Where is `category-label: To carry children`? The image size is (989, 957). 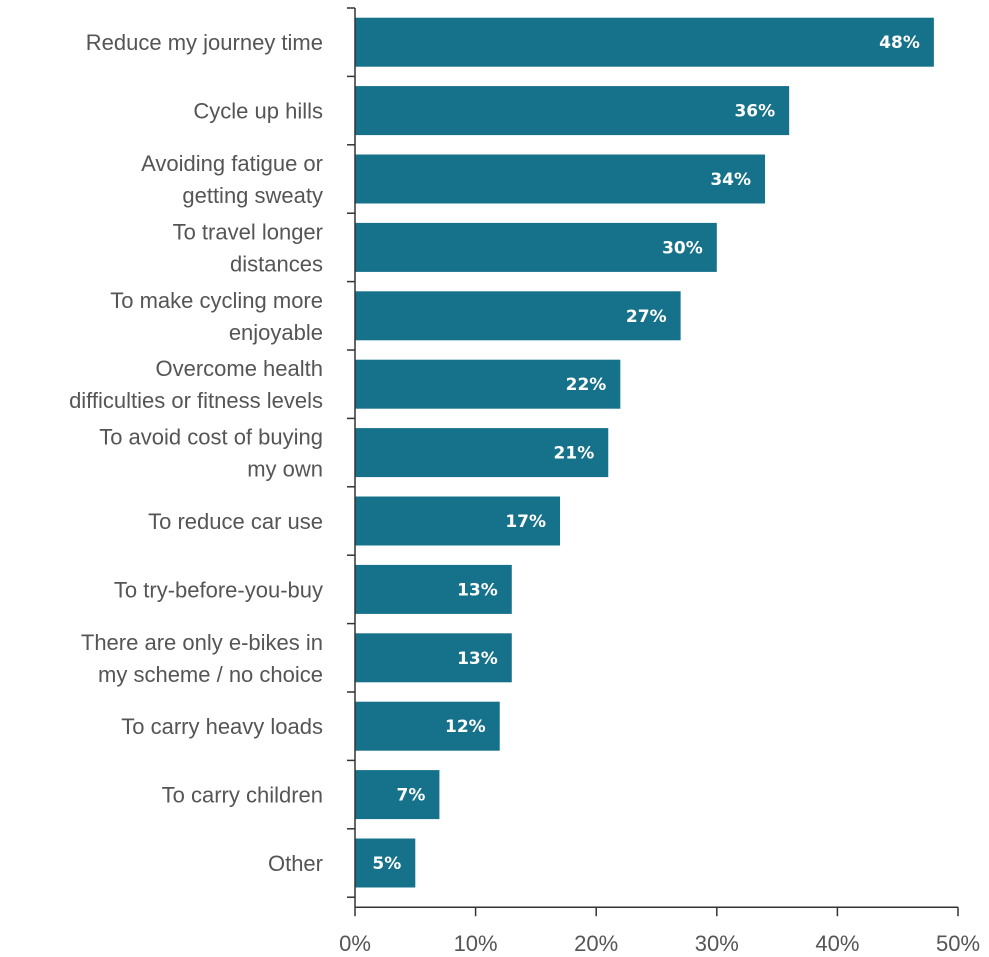 category-label: To carry children is located at coordinates (242, 795).